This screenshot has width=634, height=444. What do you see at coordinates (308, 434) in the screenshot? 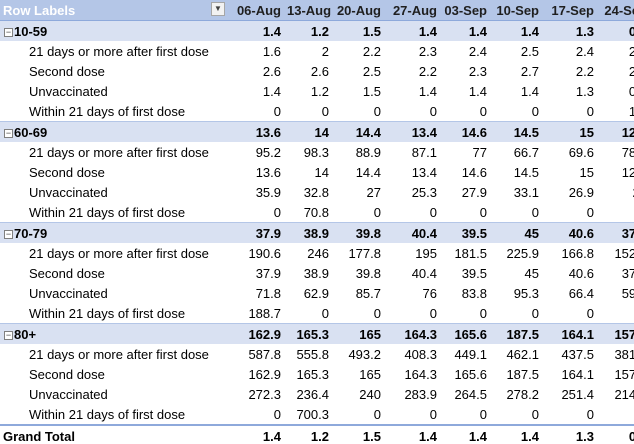
I see `value-cell: 1.2` at bounding box center [308, 434].